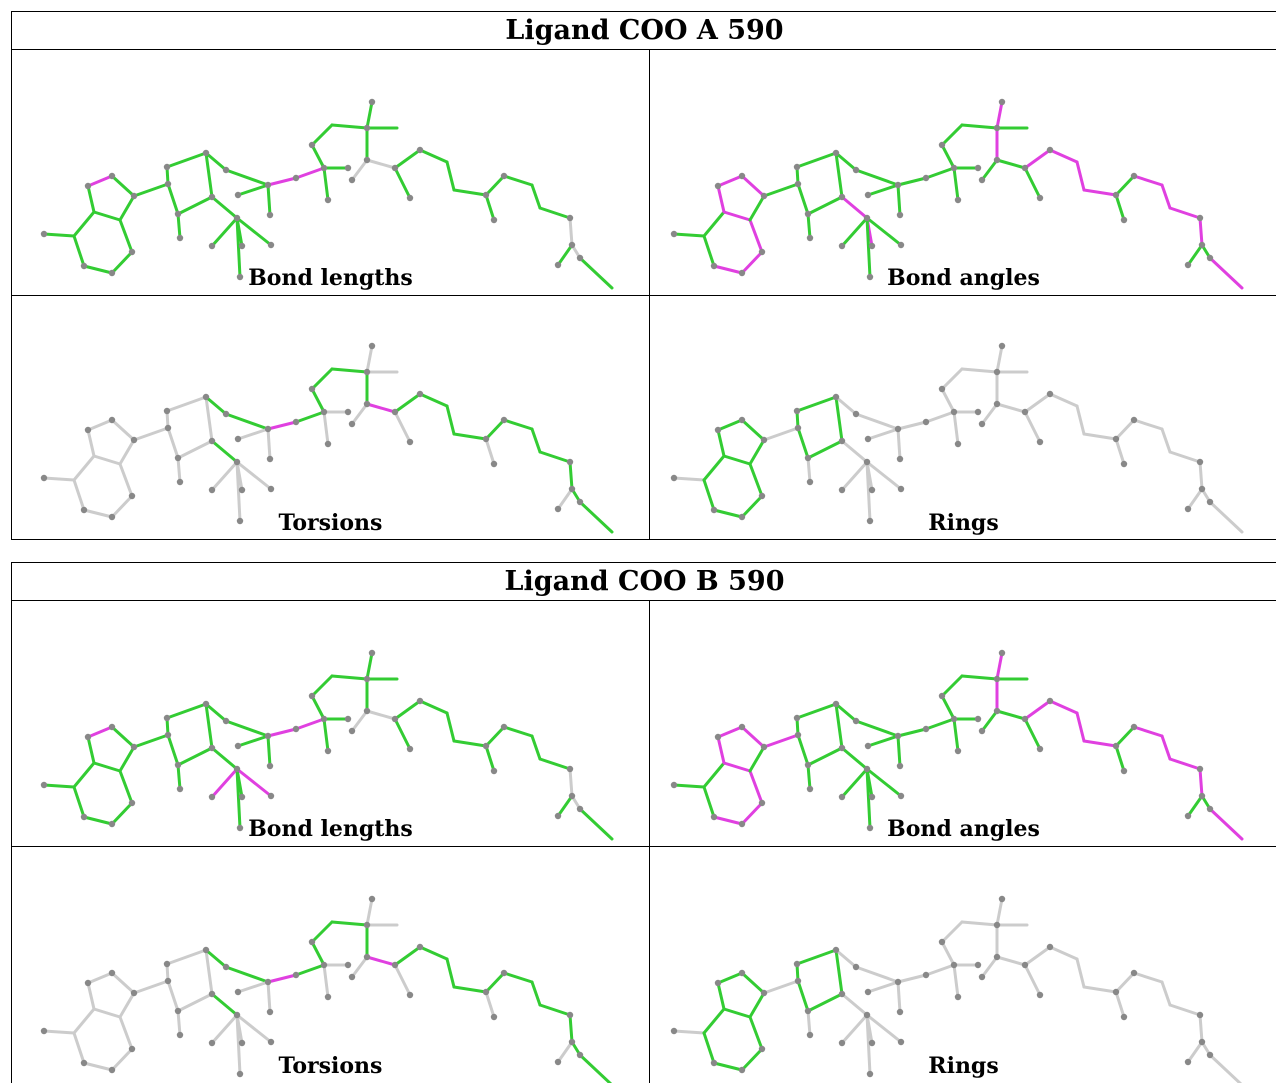  Describe the element at coordinates (963, 418) in the screenshot. I see `panel-rings: Rings` at that location.